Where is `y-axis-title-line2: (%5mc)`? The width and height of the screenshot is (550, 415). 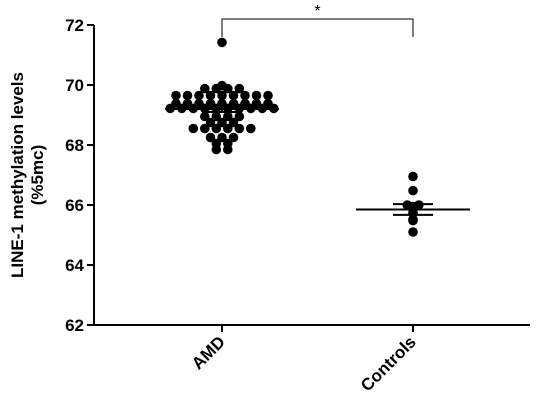
y-axis-title-line2: (%5mc) is located at coordinates (37, 175).